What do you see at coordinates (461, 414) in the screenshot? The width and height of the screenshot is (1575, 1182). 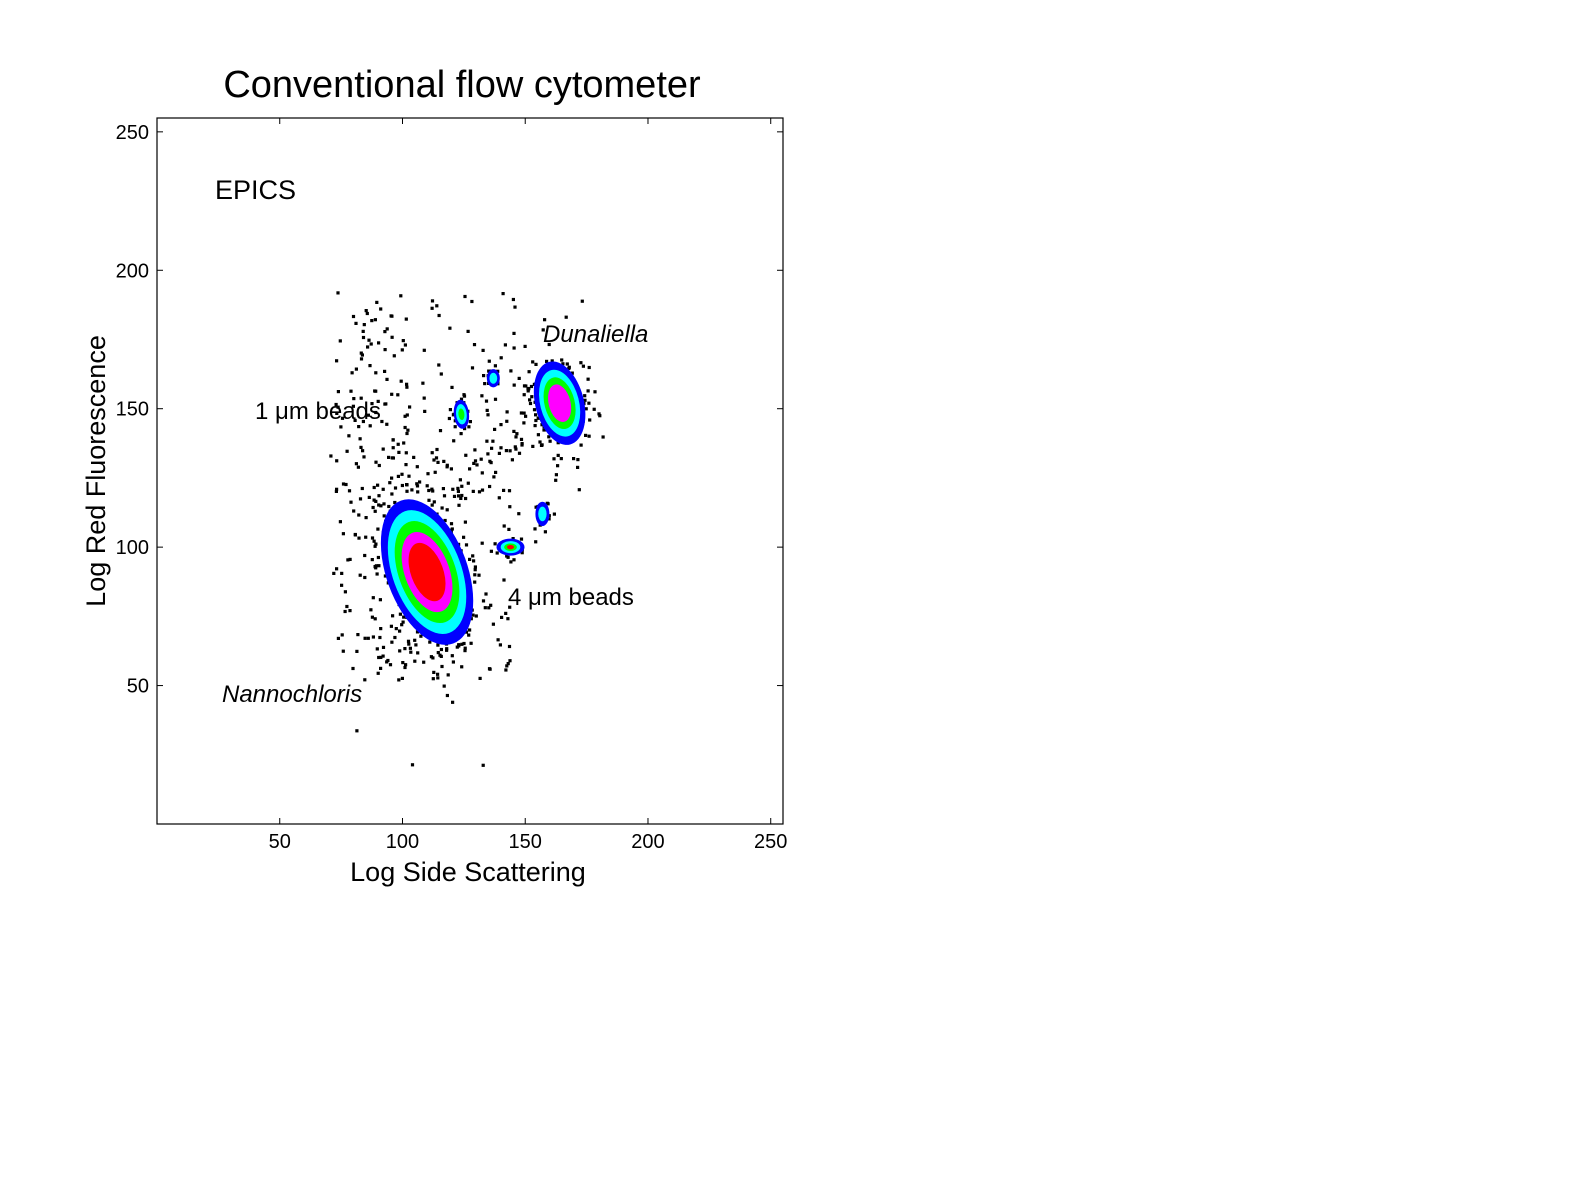 I see `density-contour` at bounding box center [461, 414].